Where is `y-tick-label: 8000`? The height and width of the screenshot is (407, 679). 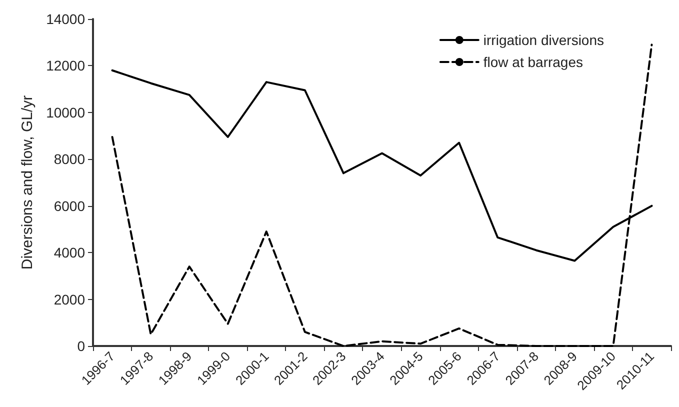
y-tick-label: 8000 is located at coordinates (70, 159).